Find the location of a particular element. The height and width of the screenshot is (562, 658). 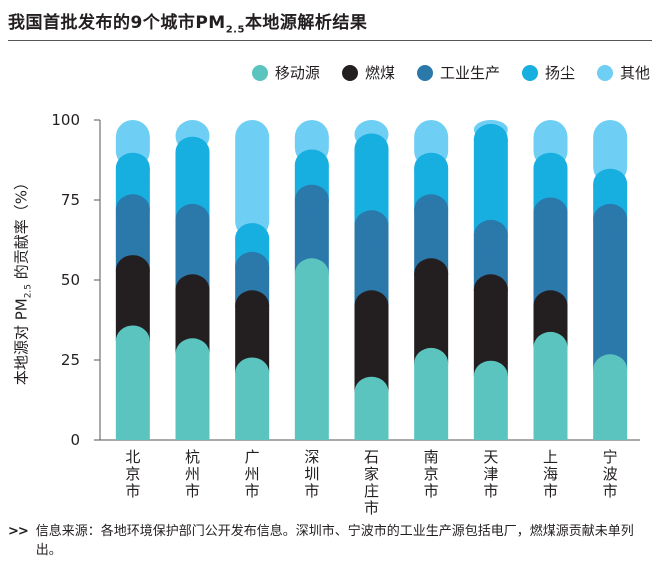

x-category-char: 海 is located at coordinates (550, 474).